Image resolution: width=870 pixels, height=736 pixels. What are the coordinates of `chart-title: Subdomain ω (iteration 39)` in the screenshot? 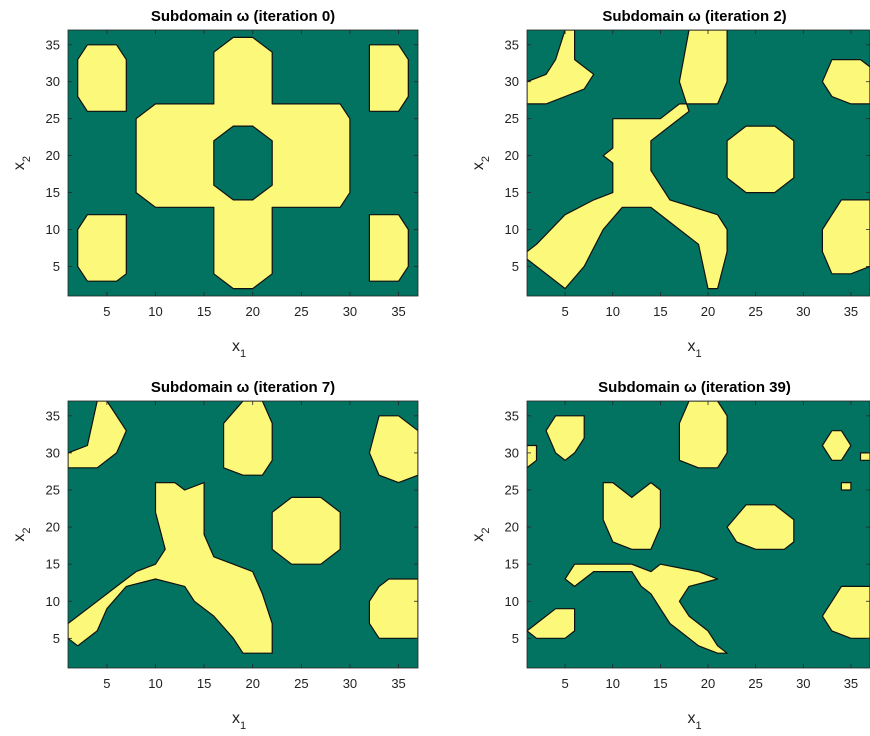 It's located at (694, 387).